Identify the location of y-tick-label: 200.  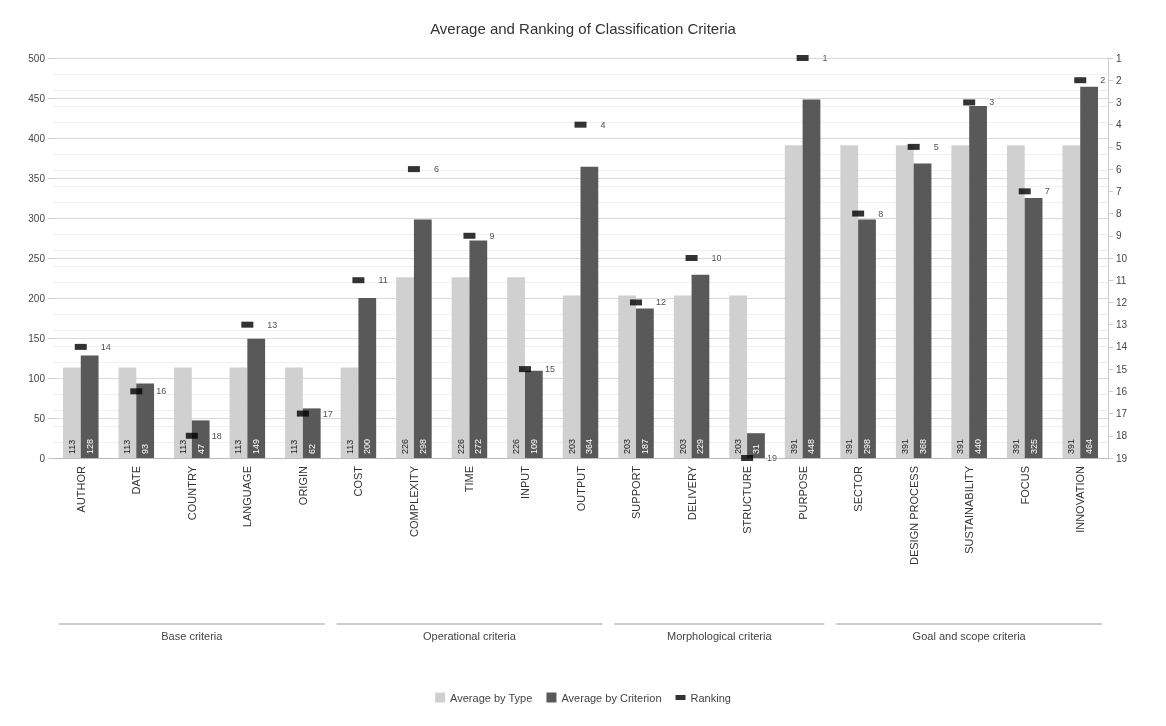
(37, 298).